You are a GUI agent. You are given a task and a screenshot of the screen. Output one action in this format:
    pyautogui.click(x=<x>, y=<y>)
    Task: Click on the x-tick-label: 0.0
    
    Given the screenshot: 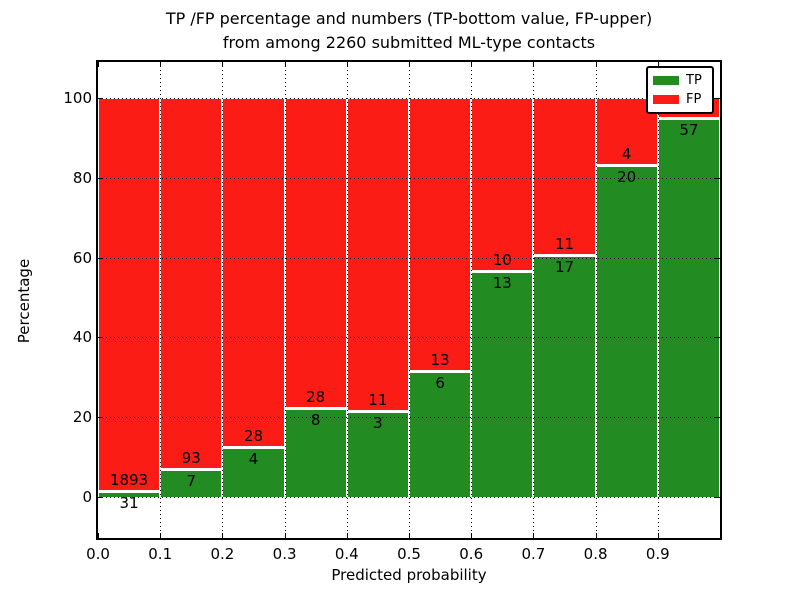 What is the action you would take?
    pyautogui.click(x=98, y=554)
    